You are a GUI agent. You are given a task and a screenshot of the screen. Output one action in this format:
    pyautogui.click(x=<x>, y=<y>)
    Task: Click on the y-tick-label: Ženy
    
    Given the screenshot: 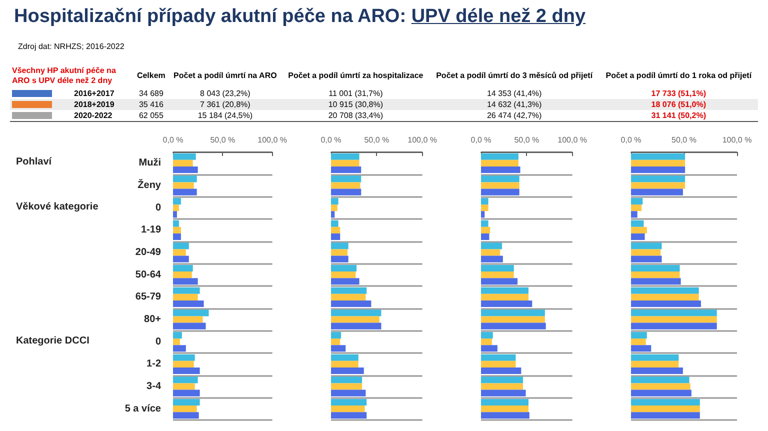 What is the action you would take?
    pyautogui.click(x=150, y=185)
    